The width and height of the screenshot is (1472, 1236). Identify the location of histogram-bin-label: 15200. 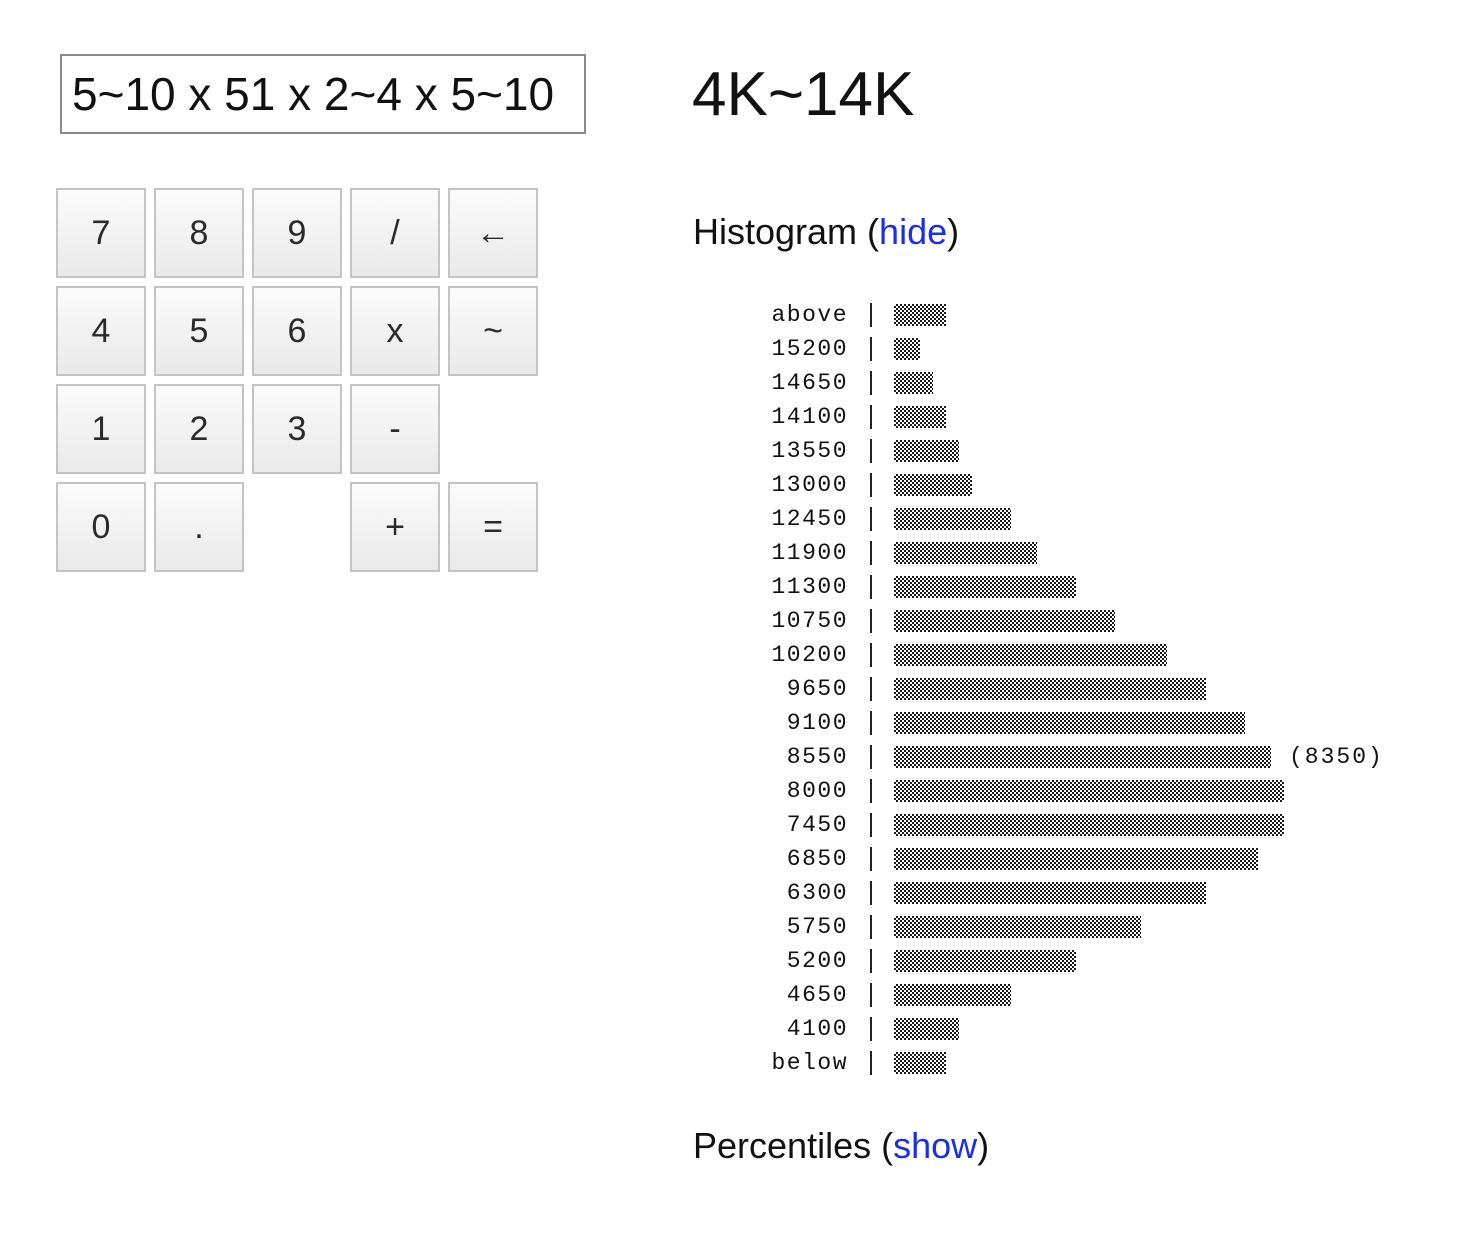
(809, 349).